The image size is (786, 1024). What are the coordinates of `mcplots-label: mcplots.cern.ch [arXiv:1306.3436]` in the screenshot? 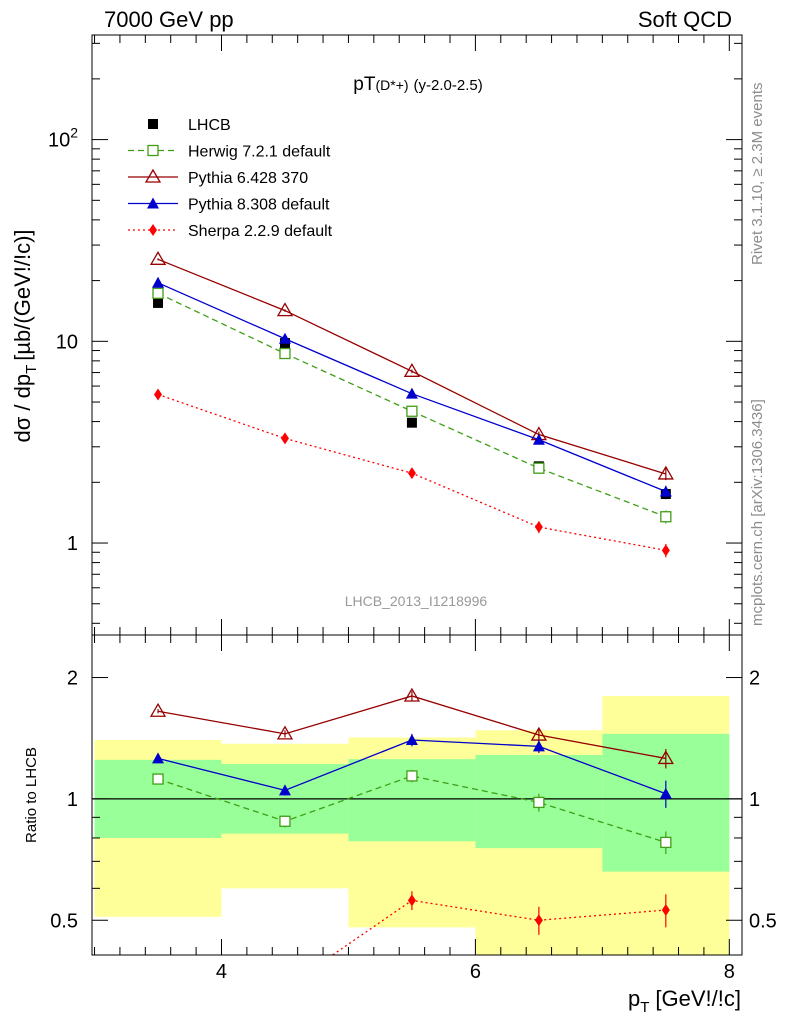 It's located at (757, 512).